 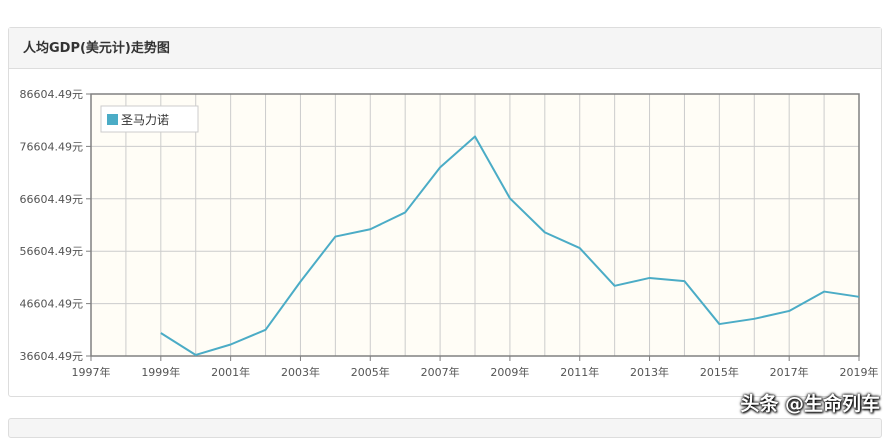 What do you see at coordinates (579, 372) in the screenshot?
I see `x-tick-label: 2011年` at bounding box center [579, 372].